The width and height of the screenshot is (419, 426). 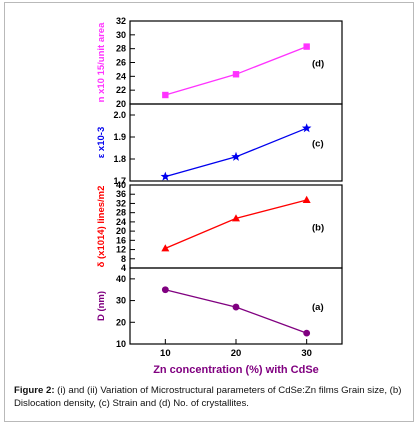 What do you see at coordinates (318, 144) in the screenshot?
I see `panel-label-c: (c)` at bounding box center [318, 144].